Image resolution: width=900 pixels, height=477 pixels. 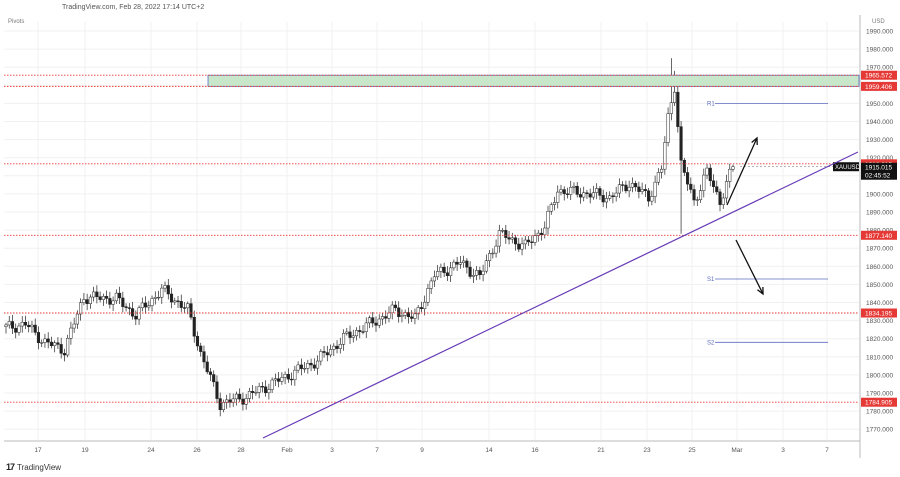 I want to click on y-tick-label: 1860.000, so click(x=879, y=267).